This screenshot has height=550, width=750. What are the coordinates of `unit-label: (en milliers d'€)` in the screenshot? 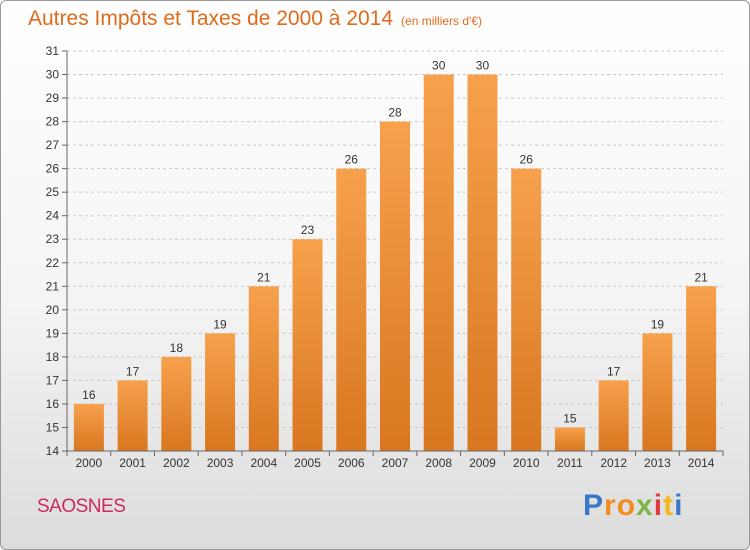 It's located at (442, 21).